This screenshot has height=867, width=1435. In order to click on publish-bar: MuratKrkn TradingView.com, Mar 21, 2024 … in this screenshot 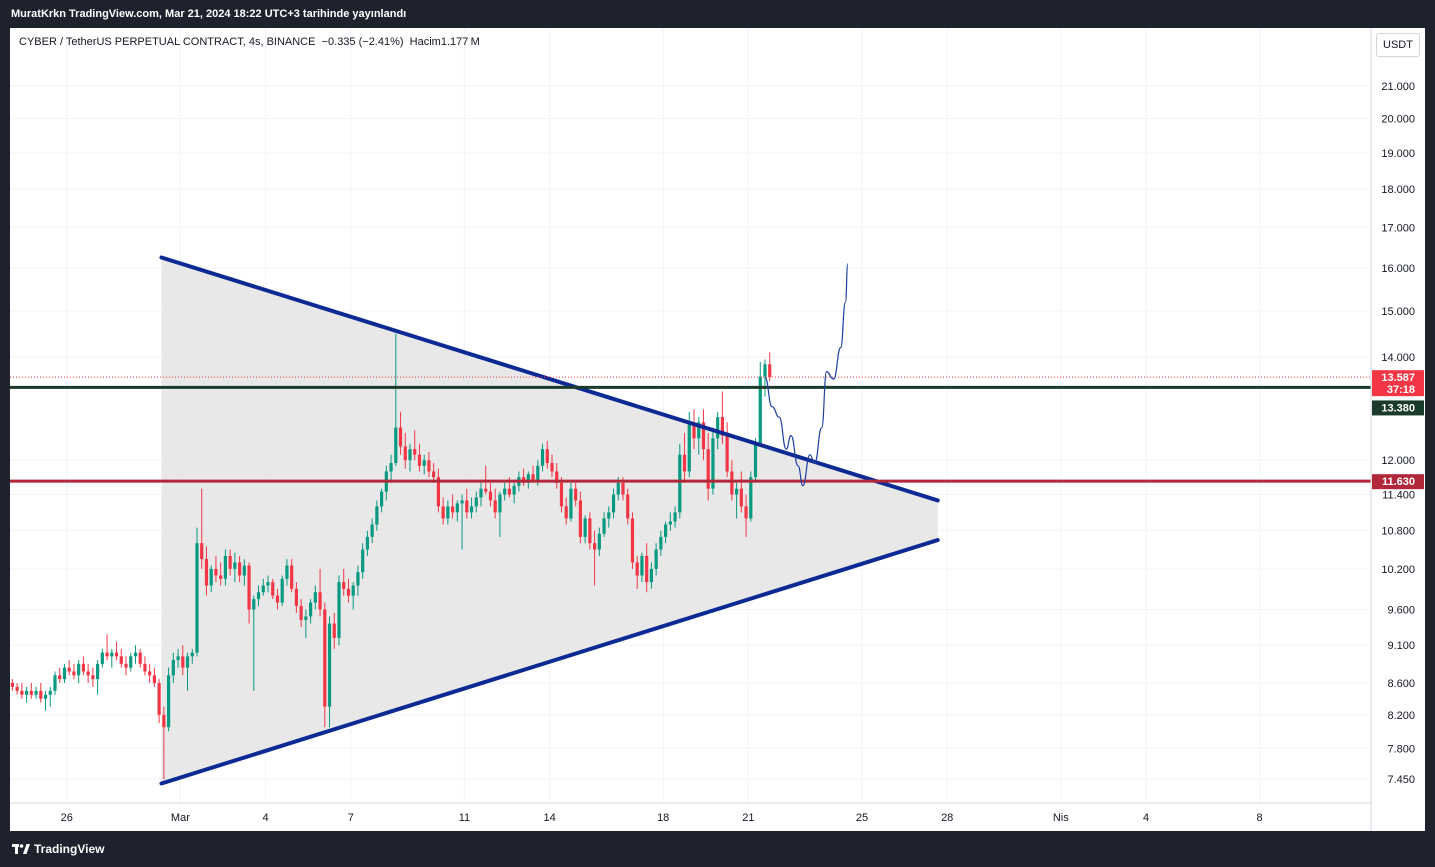, I will do `click(717, 14)`.